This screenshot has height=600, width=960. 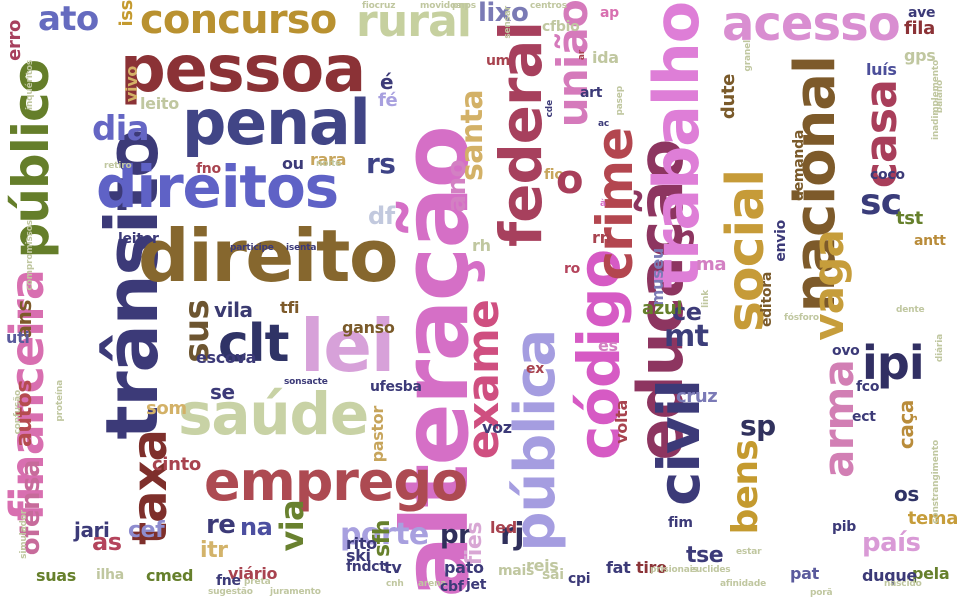 What do you see at coordinates (821, 593) in the screenshot?
I see `word-131: porã` at bounding box center [821, 593].